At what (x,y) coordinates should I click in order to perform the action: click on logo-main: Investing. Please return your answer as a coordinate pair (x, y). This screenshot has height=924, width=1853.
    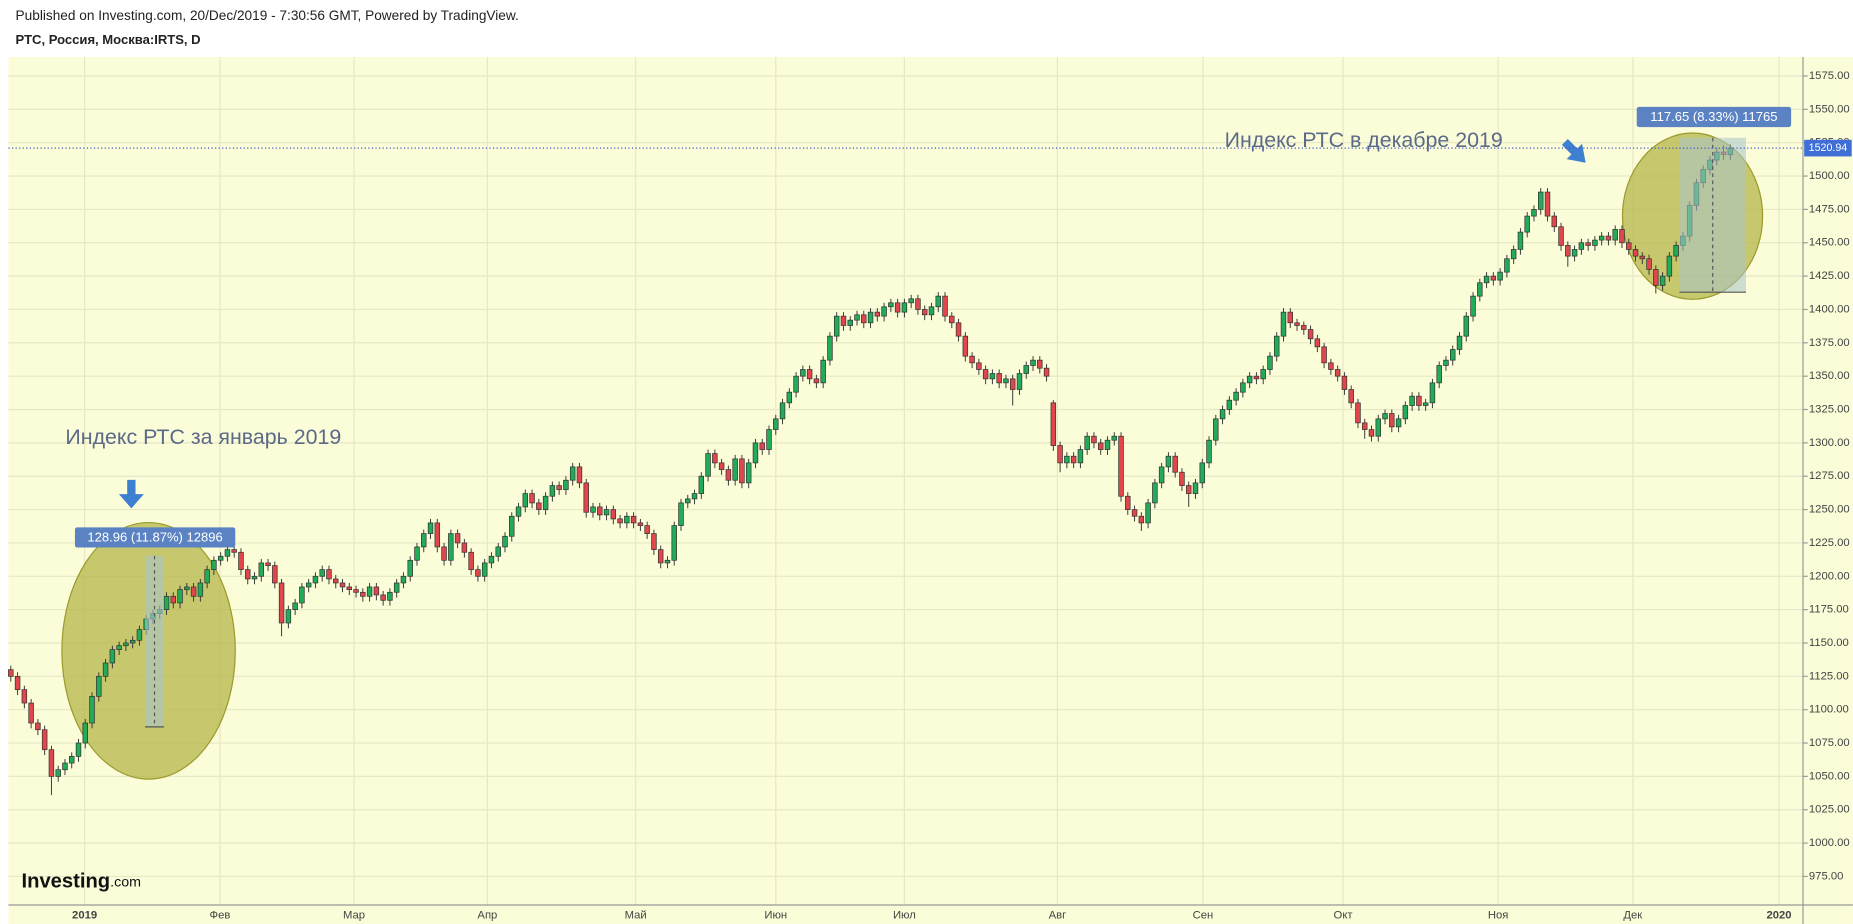
    Looking at the image, I should click on (66, 882).